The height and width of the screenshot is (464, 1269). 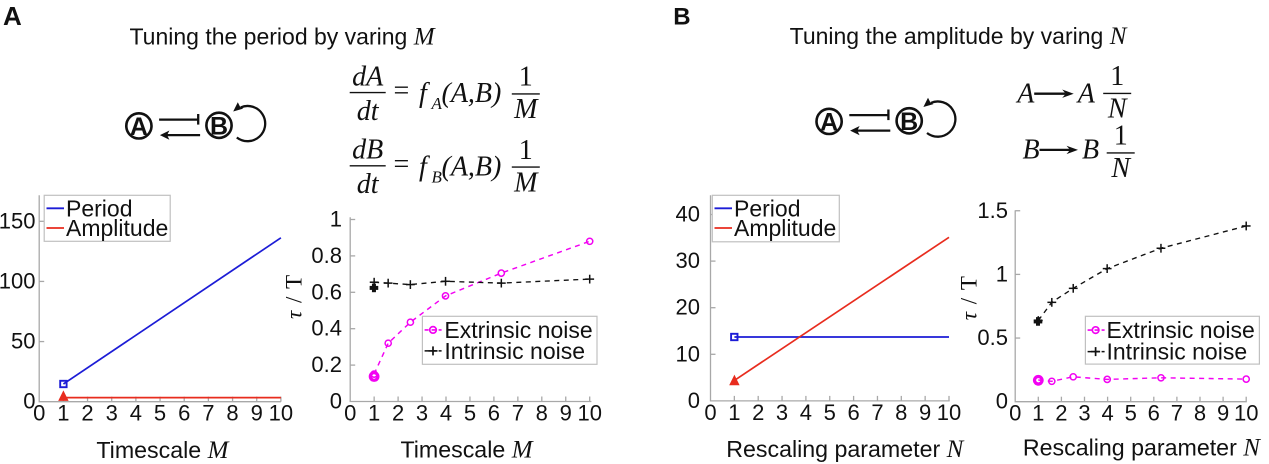 I want to click on svg-text: 50, so click(x=23, y=341).